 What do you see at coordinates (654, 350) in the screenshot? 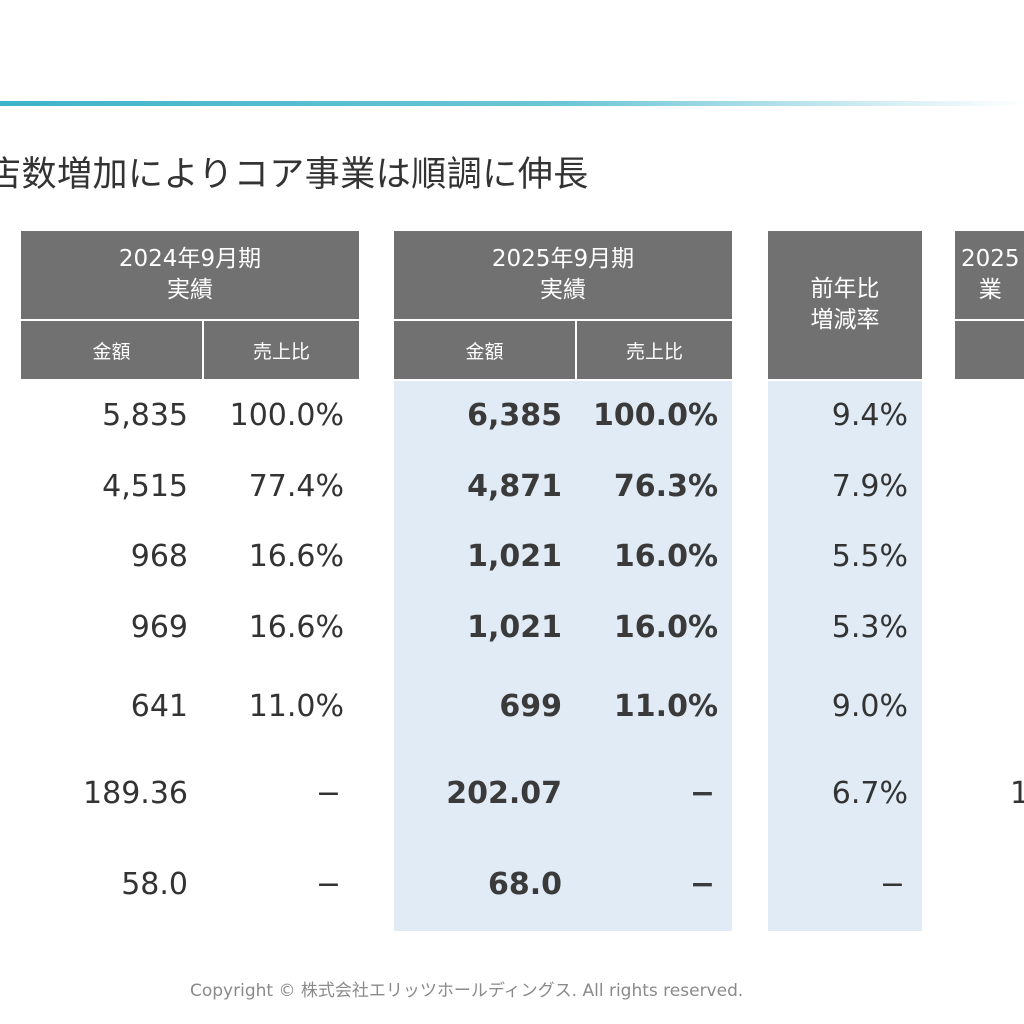
I see `subheader-fy2025-ratio: 売上比` at bounding box center [654, 350].